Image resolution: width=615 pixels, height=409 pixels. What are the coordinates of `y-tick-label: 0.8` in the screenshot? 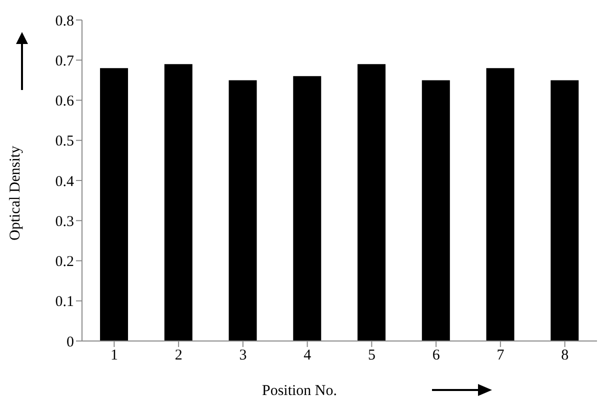 It's located at (64, 21).